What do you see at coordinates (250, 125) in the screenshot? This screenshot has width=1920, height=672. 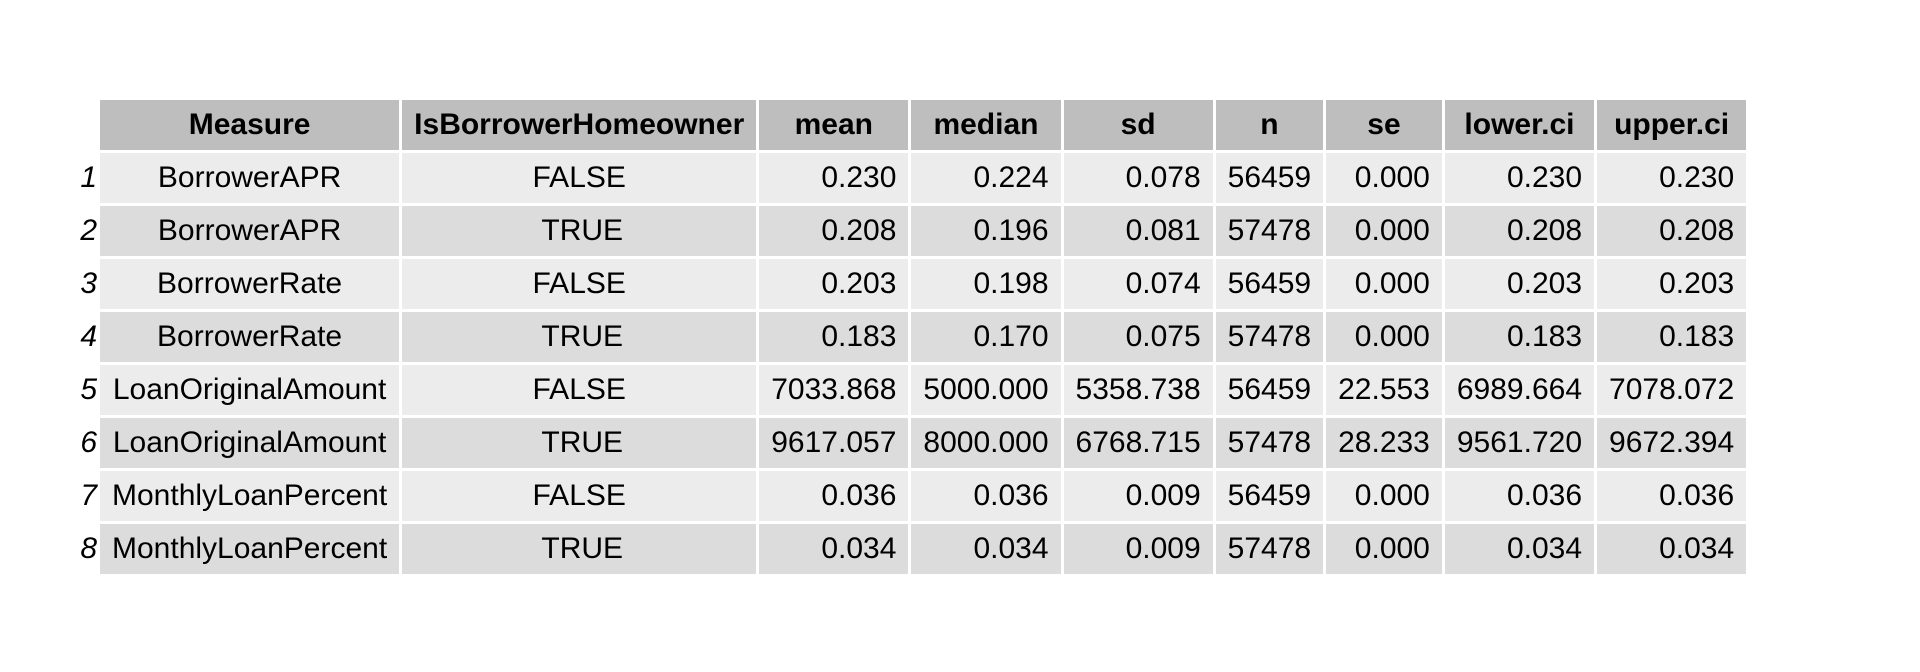 I see `column-header-measure: Measure` at bounding box center [250, 125].